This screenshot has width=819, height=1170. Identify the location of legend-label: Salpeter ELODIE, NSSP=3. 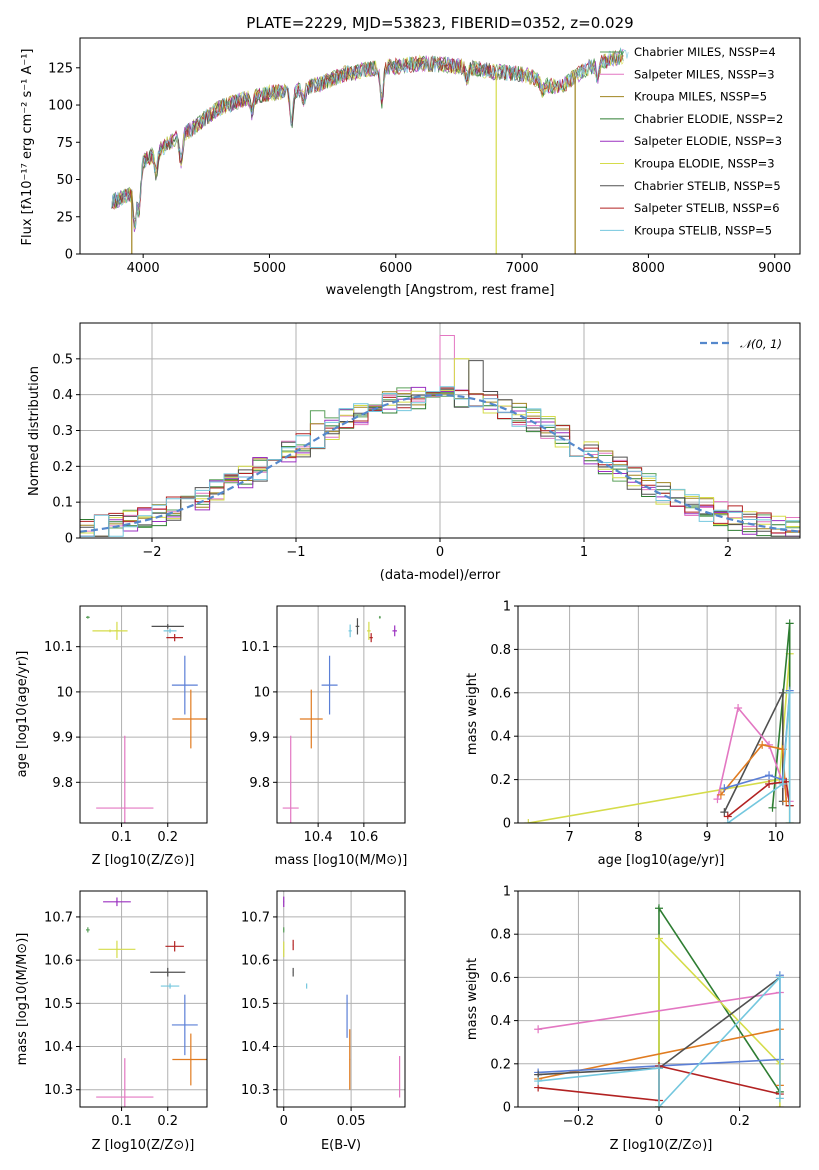
(708, 141).